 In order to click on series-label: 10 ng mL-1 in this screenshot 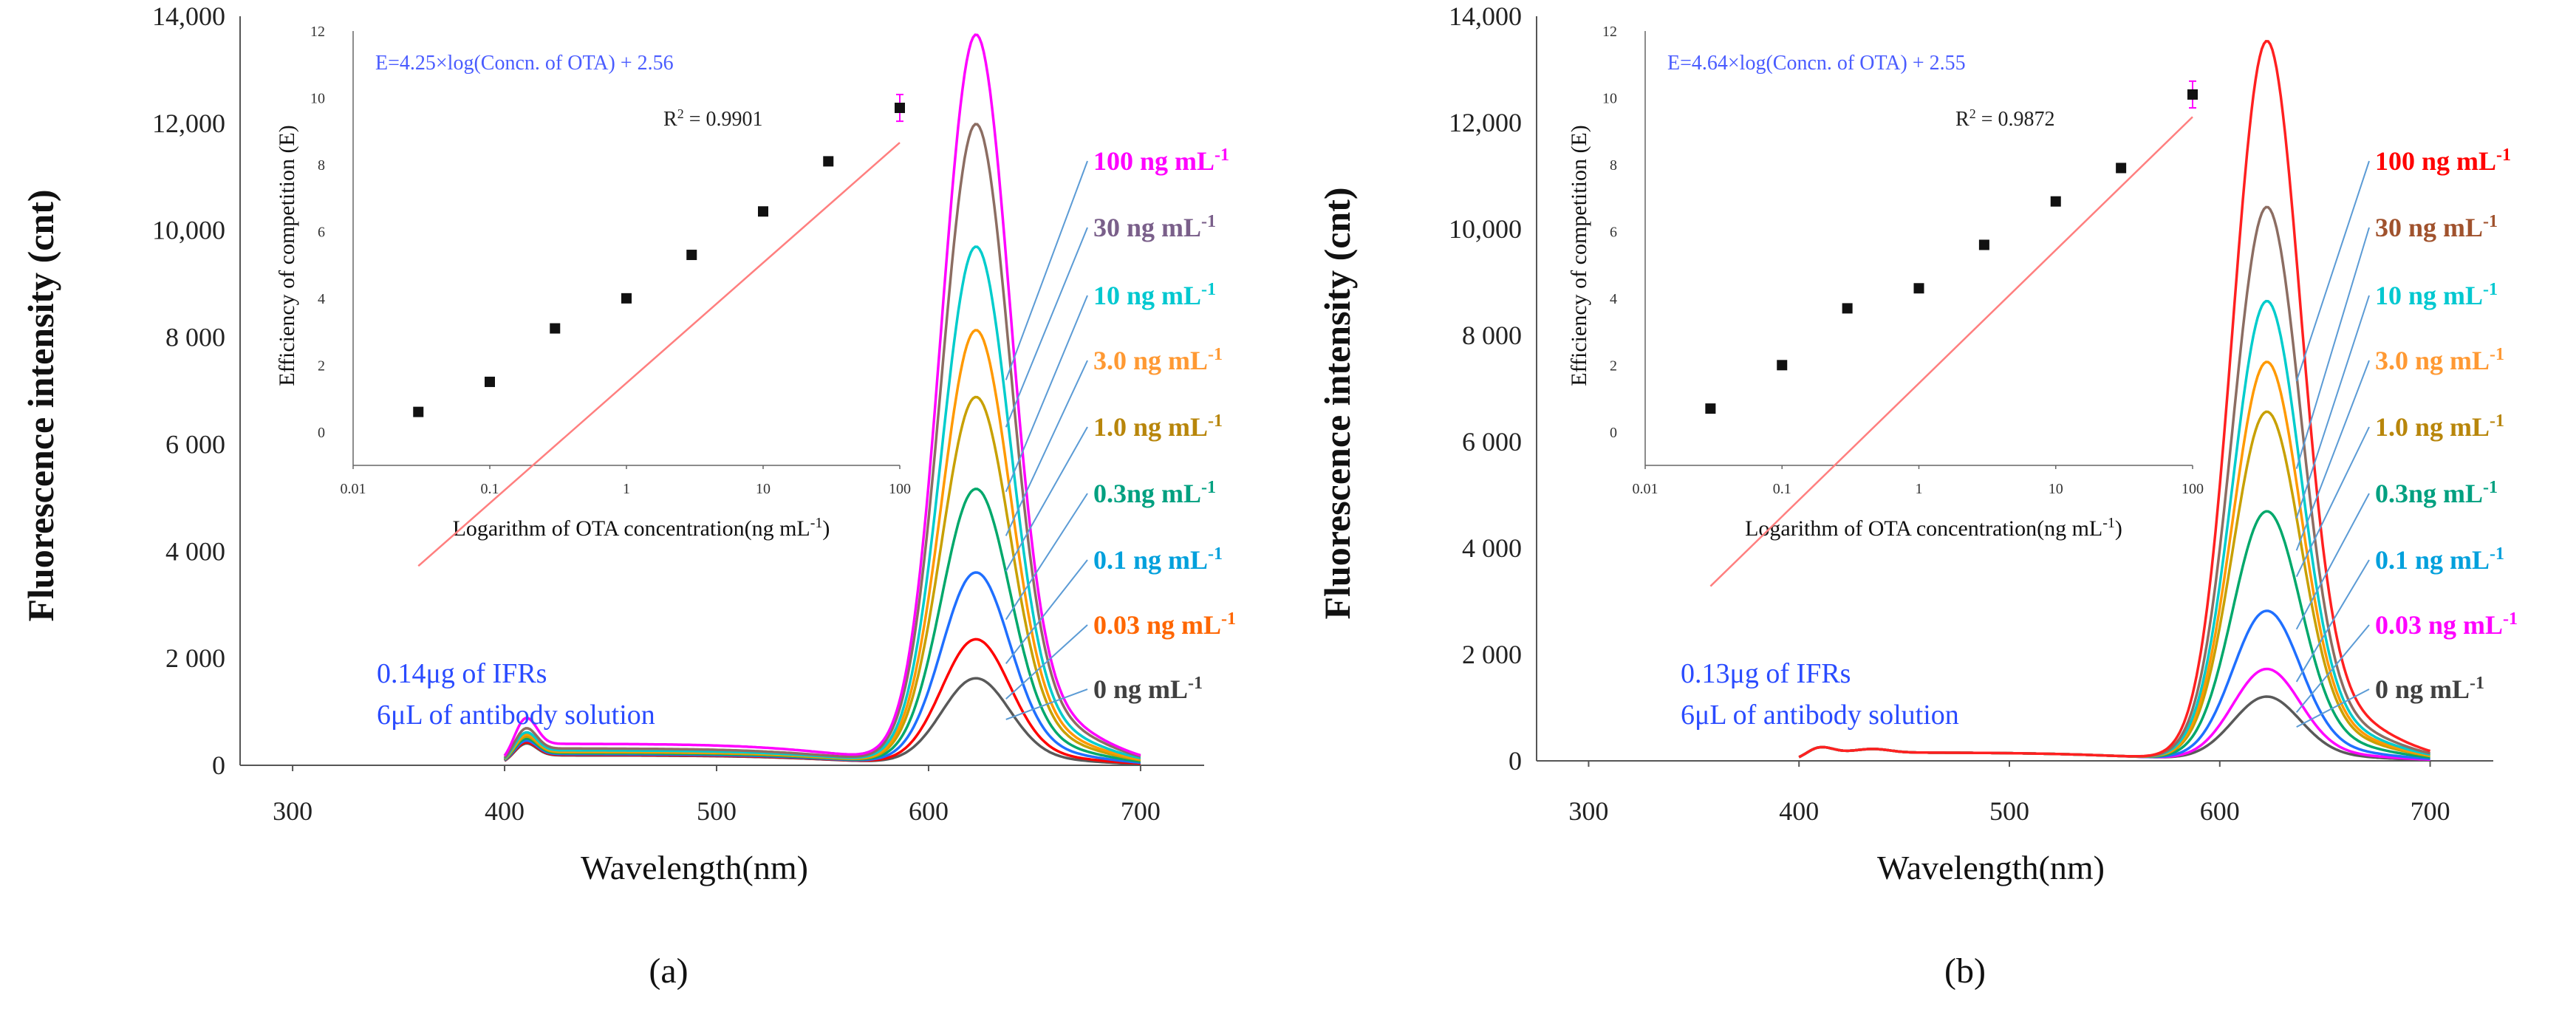, I will do `click(1154, 295)`.